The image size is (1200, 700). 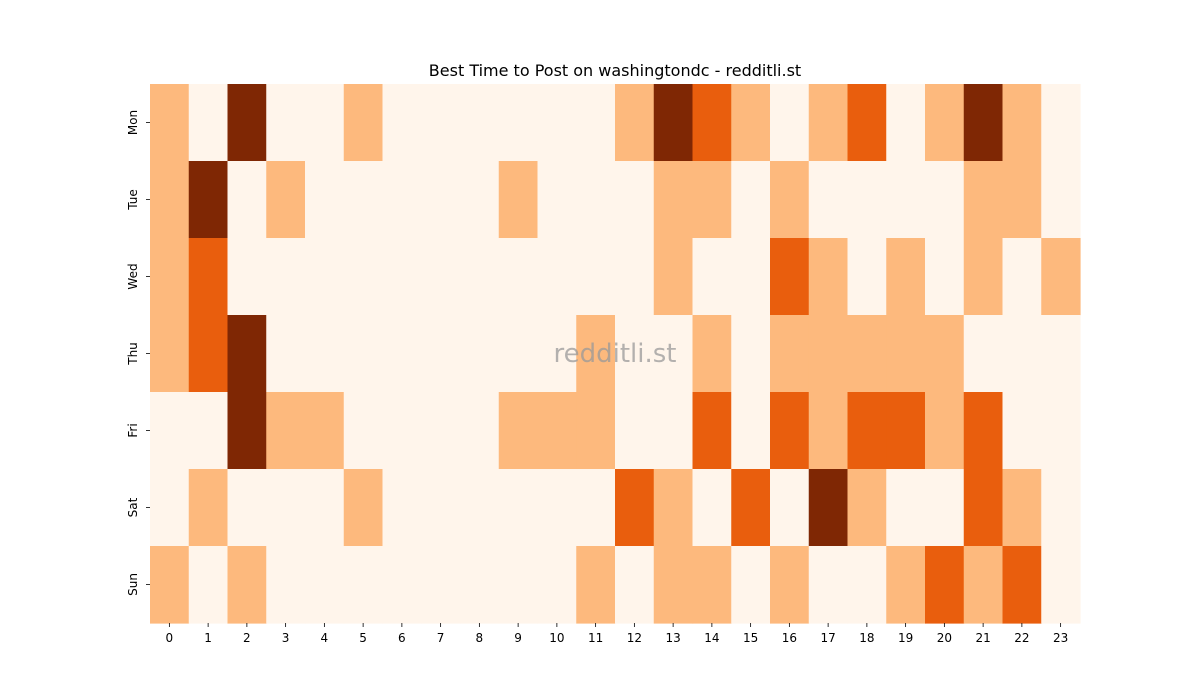 I want to click on y-tick-label: Sun, so click(x=133, y=584).